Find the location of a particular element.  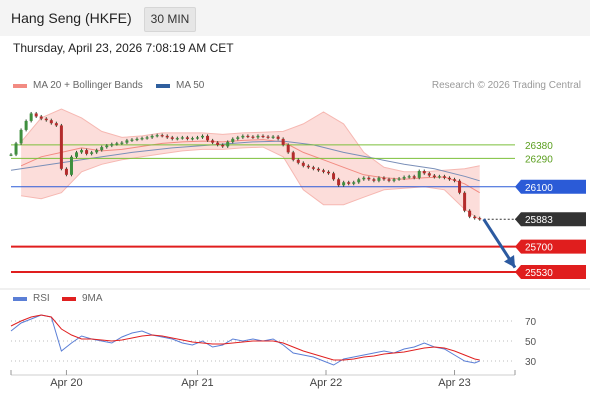

rsi-swatch is located at coordinates (20, 298).